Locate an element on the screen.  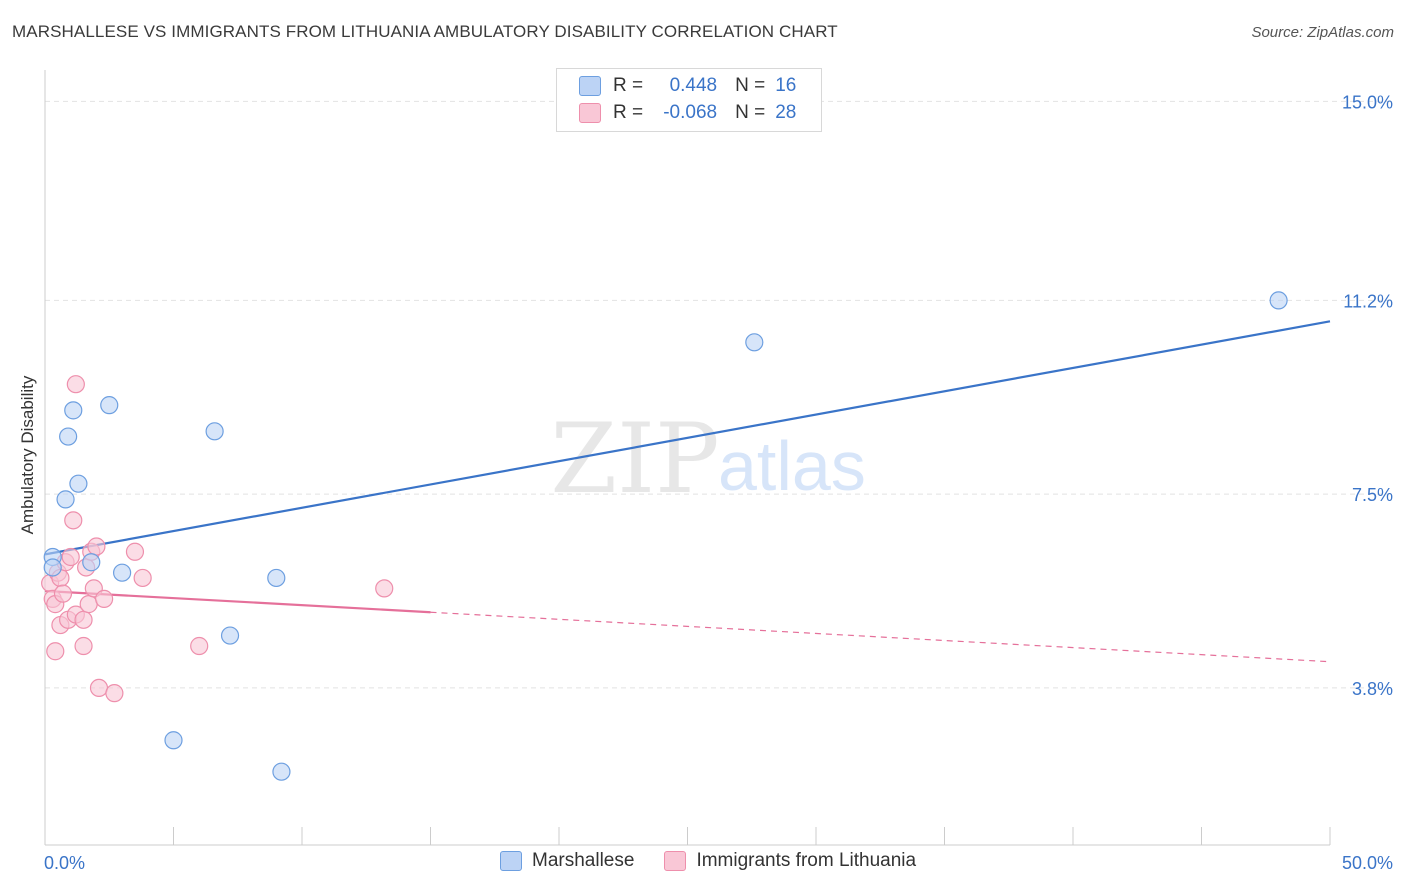
watermark-atlas: atlas is located at coordinates (792, 466).